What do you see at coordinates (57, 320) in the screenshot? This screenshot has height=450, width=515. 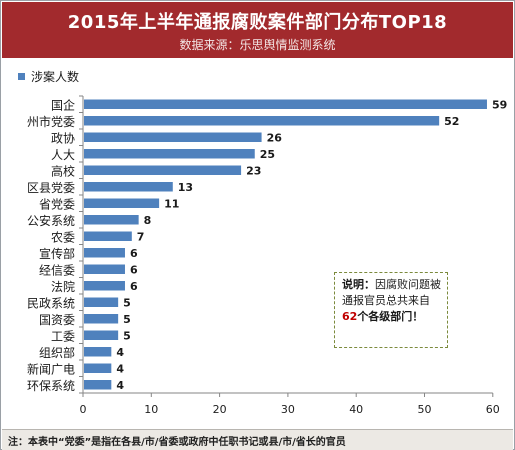 I see `category-label: 国资委` at bounding box center [57, 320].